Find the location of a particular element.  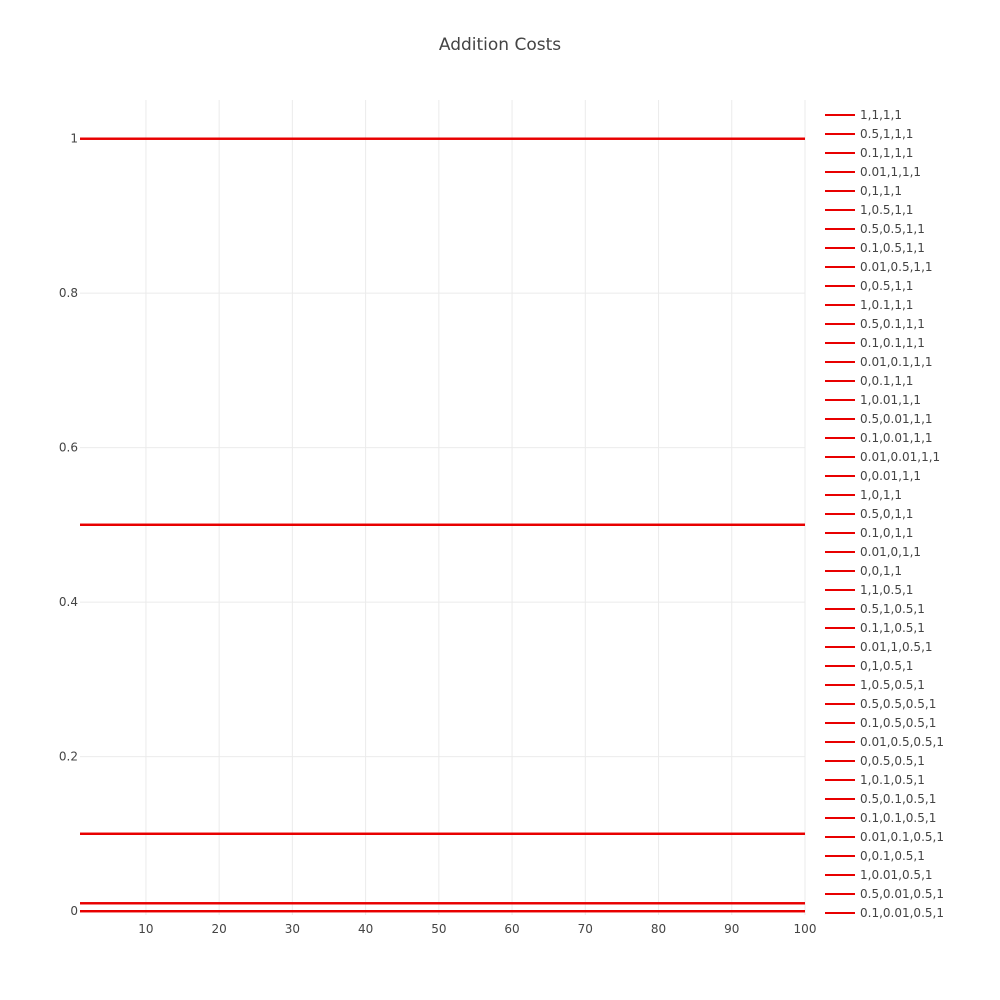

legend-label: 0.01,0.1,1,1 is located at coordinates (896, 362).